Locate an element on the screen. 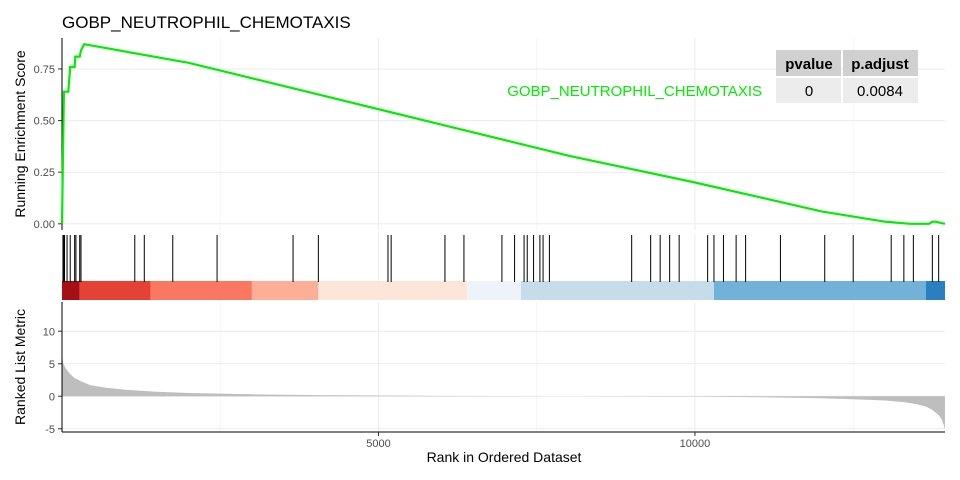  running-score-y-tick-label-0: 0.00 is located at coordinates (44, 225).